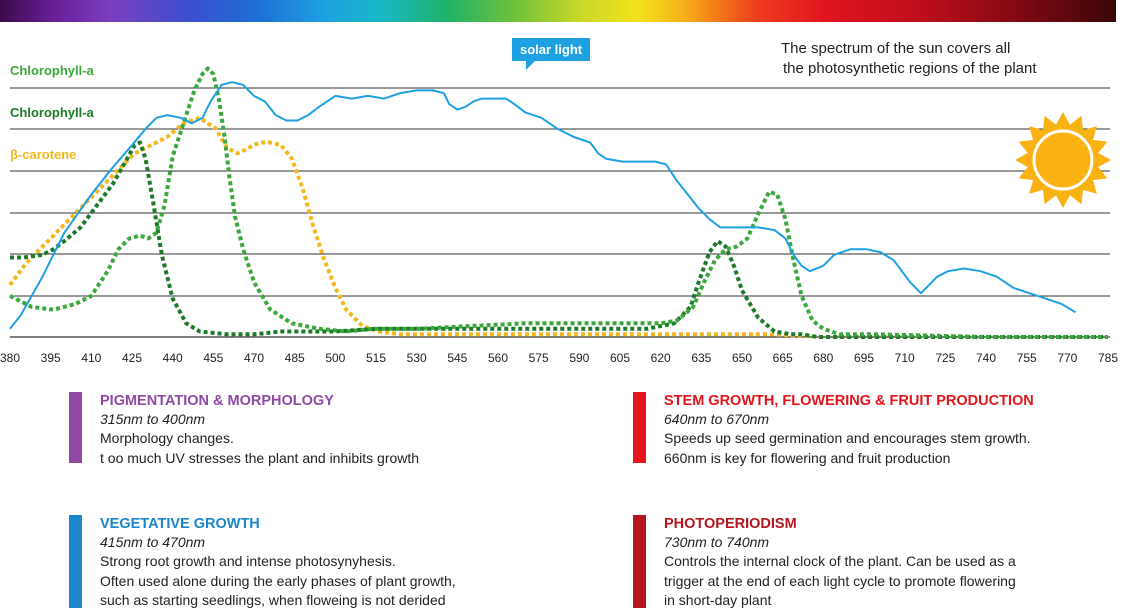  I want to click on sun-icon, so click(1063, 160).